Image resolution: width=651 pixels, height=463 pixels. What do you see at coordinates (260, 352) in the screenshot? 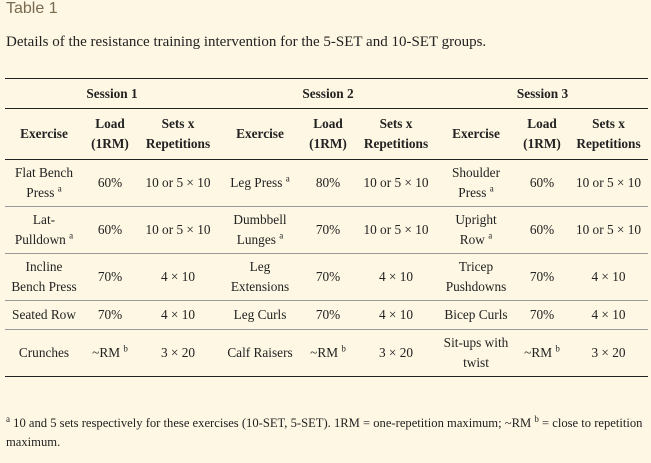
I see `table-cell: Calf Raisers` at bounding box center [260, 352].